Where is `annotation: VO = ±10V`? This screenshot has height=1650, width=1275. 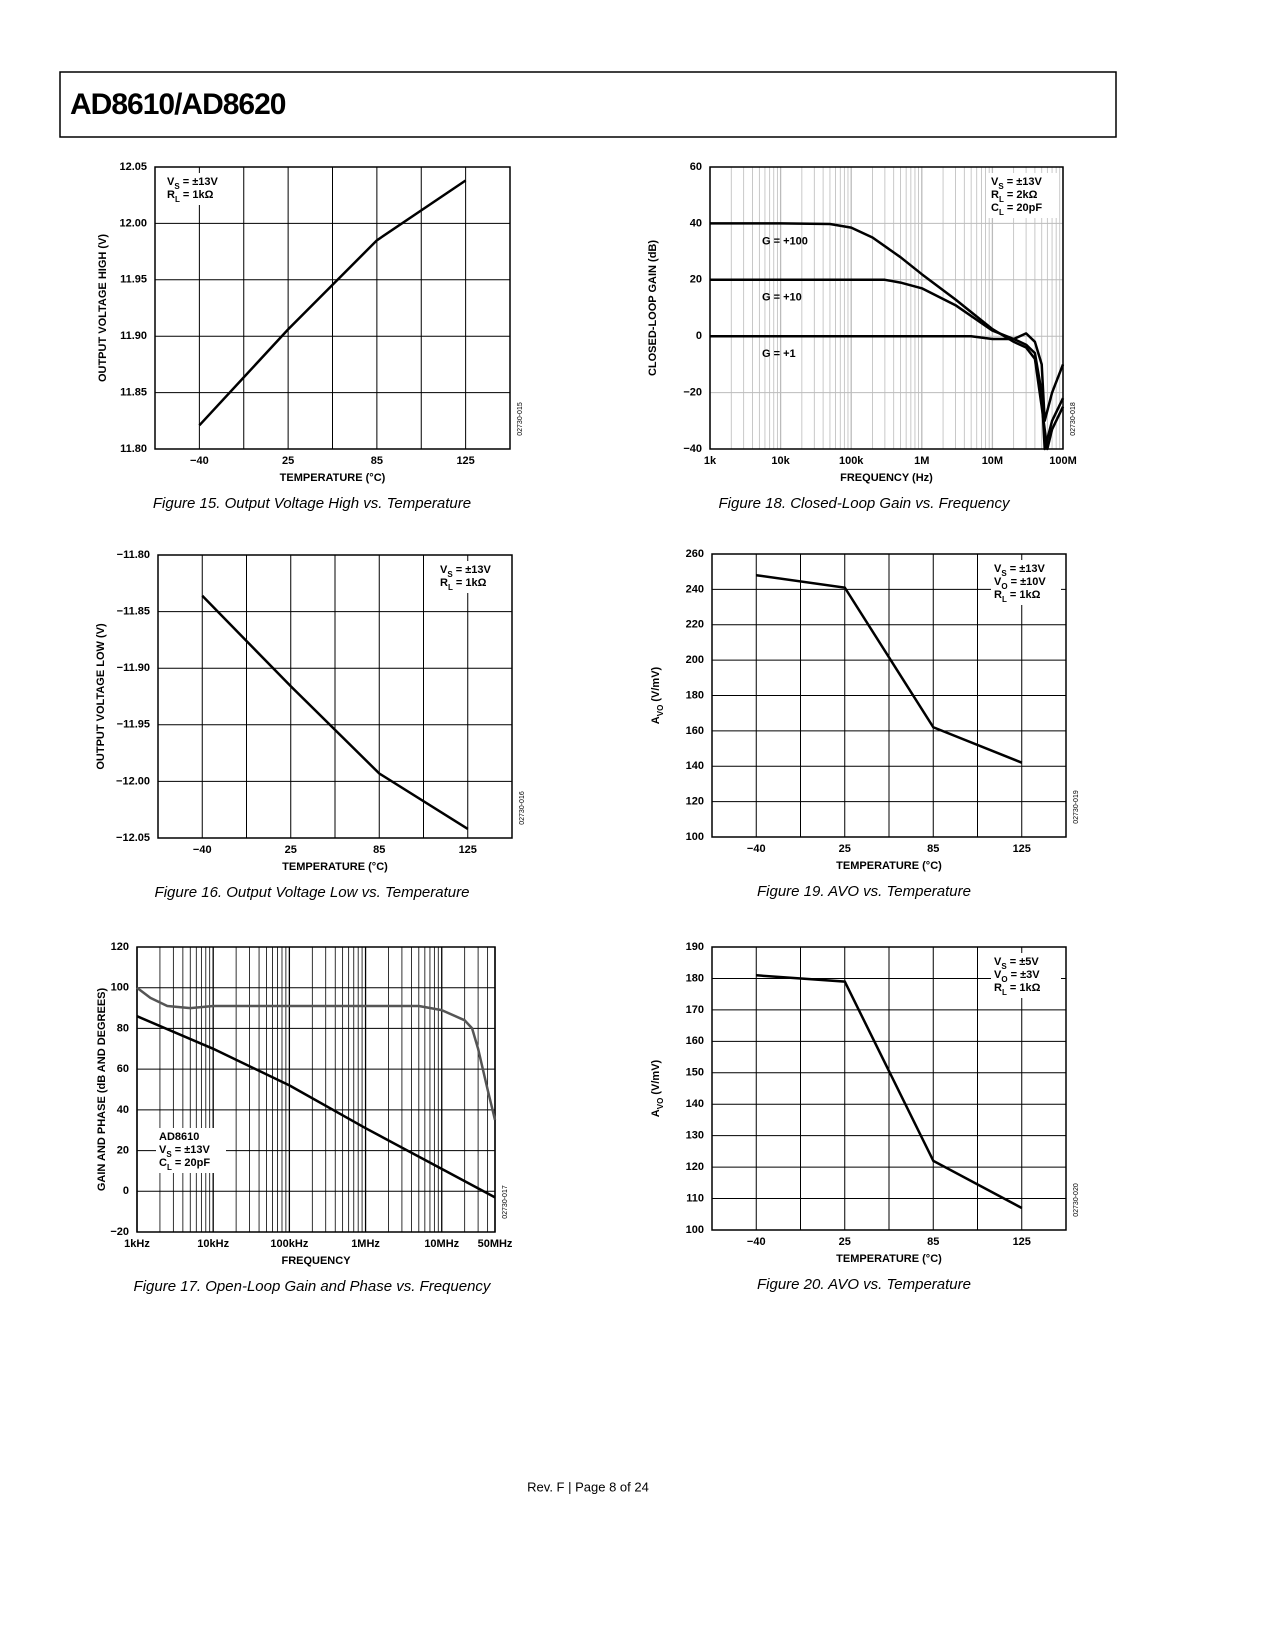
annotation: VO = ±10V is located at coordinates (1020, 583).